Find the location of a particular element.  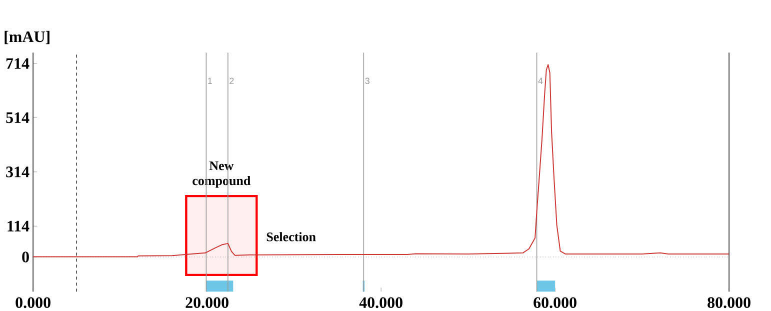

y-tick-label: 314 is located at coordinates (18, 172).